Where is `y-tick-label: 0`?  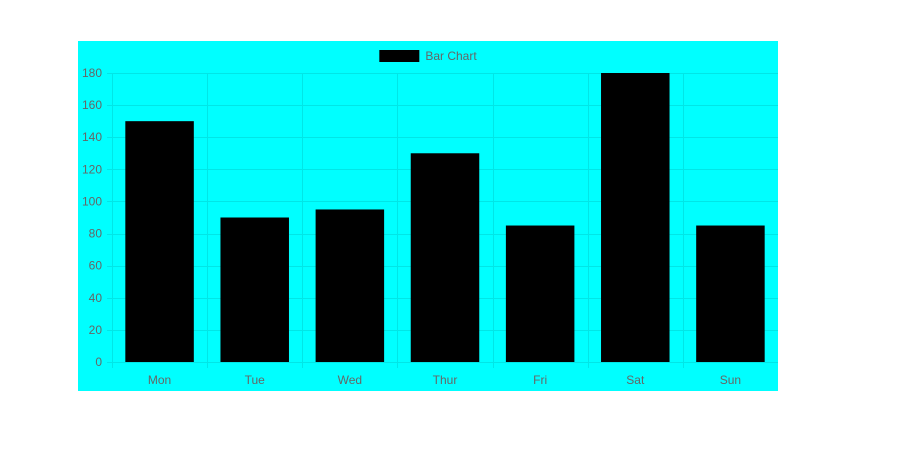 y-tick-label: 0 is located at coordinates (98, 362).